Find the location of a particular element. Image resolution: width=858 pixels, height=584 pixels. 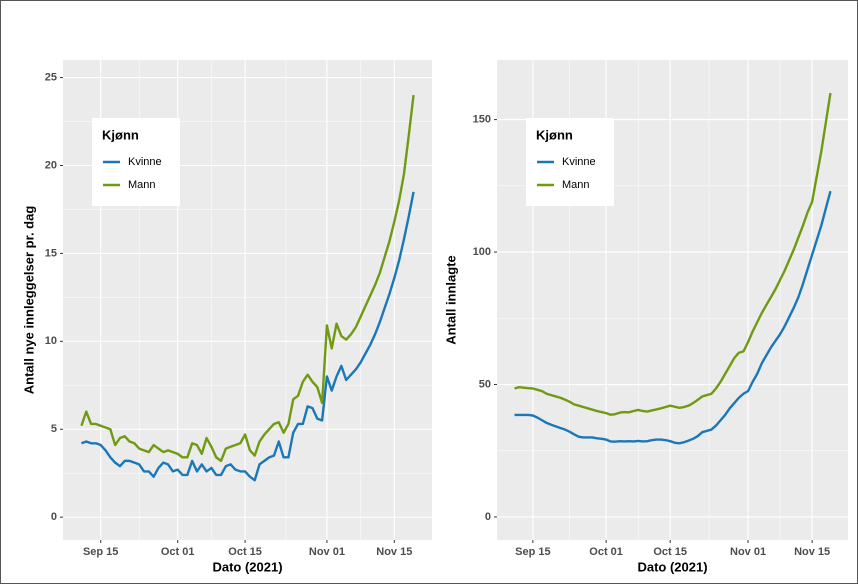

y-tick-label: 20 is located at coordinates (51, 165).